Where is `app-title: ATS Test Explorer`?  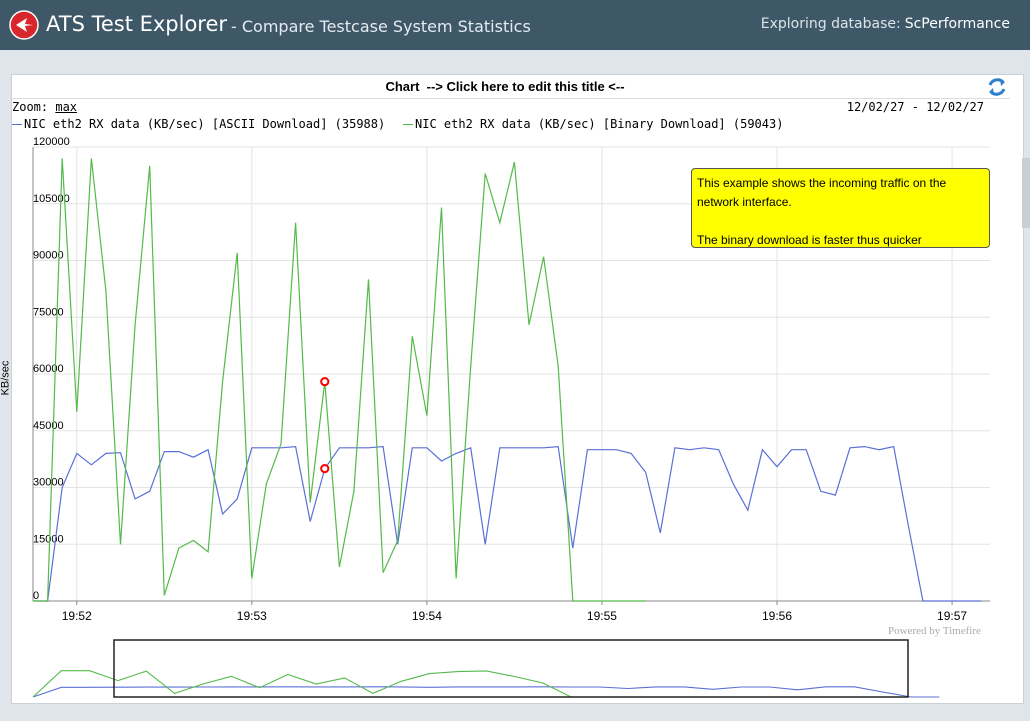
app-title: ATS Test Explorer is located at coordinates (137, 24).